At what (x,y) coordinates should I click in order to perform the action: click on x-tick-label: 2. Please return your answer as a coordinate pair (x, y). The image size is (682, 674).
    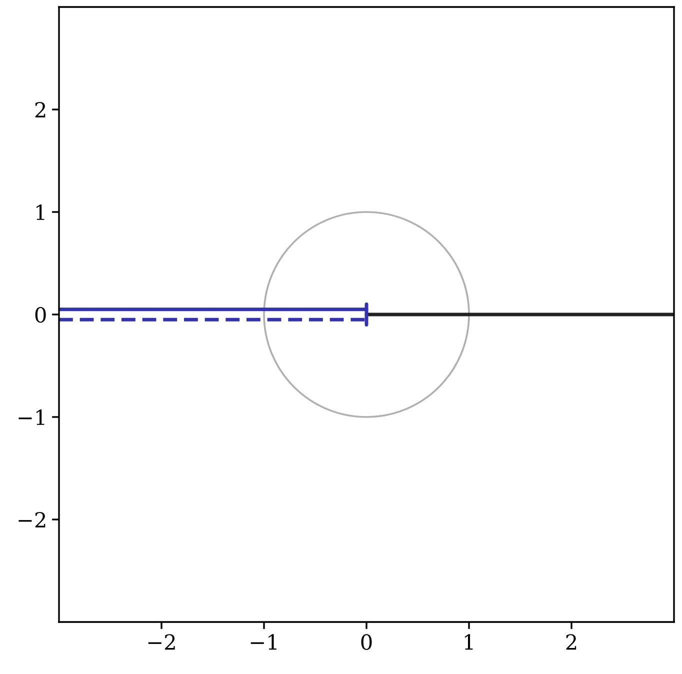
    Looking at the image, I should click on (571, 642).